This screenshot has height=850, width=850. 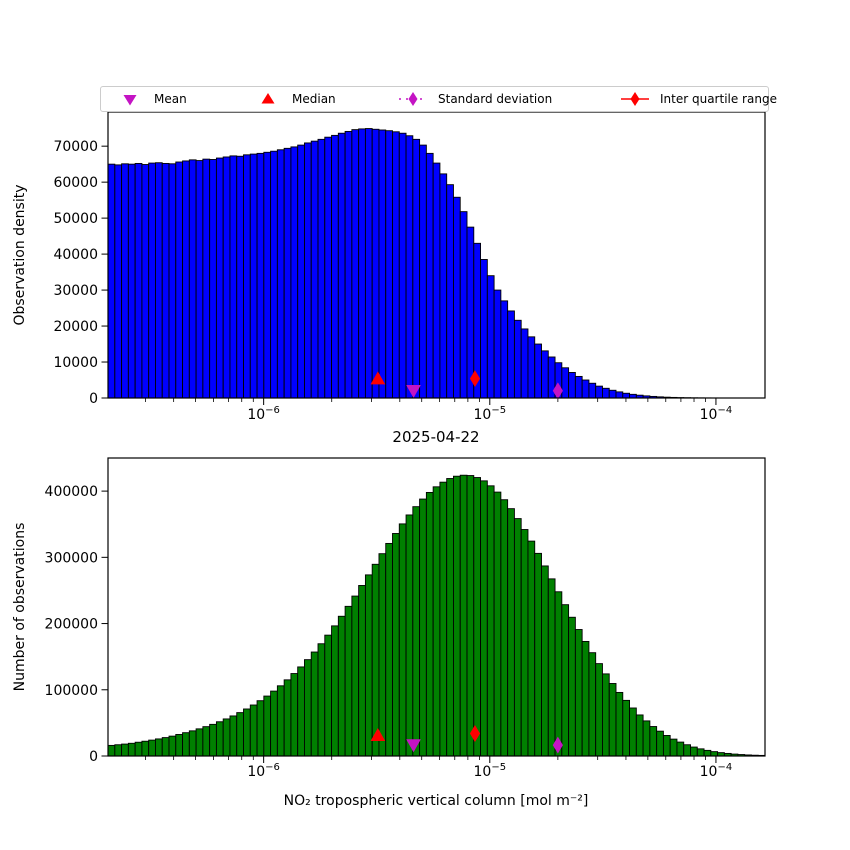 I want to click on iqr-marker-icon, so click(x=635, y=99).